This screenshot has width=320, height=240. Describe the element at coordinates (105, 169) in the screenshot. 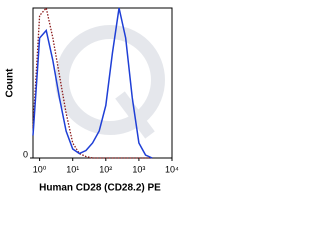

I see `x-tick-label: 10²` at that location.